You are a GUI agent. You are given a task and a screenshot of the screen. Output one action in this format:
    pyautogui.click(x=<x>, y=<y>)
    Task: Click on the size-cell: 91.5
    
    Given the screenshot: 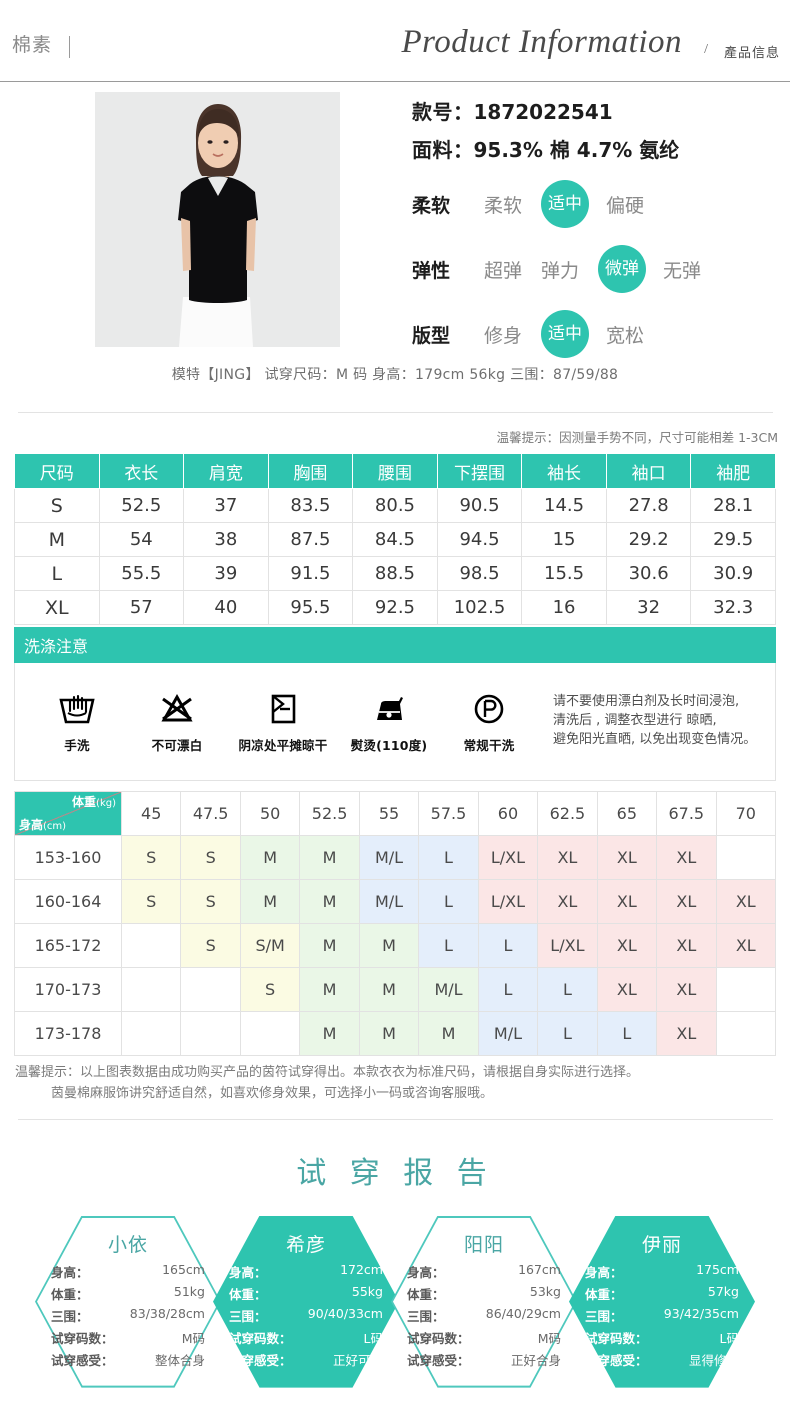 What is the action you would take?
    pyautogui.click(x=310, y=573)
    